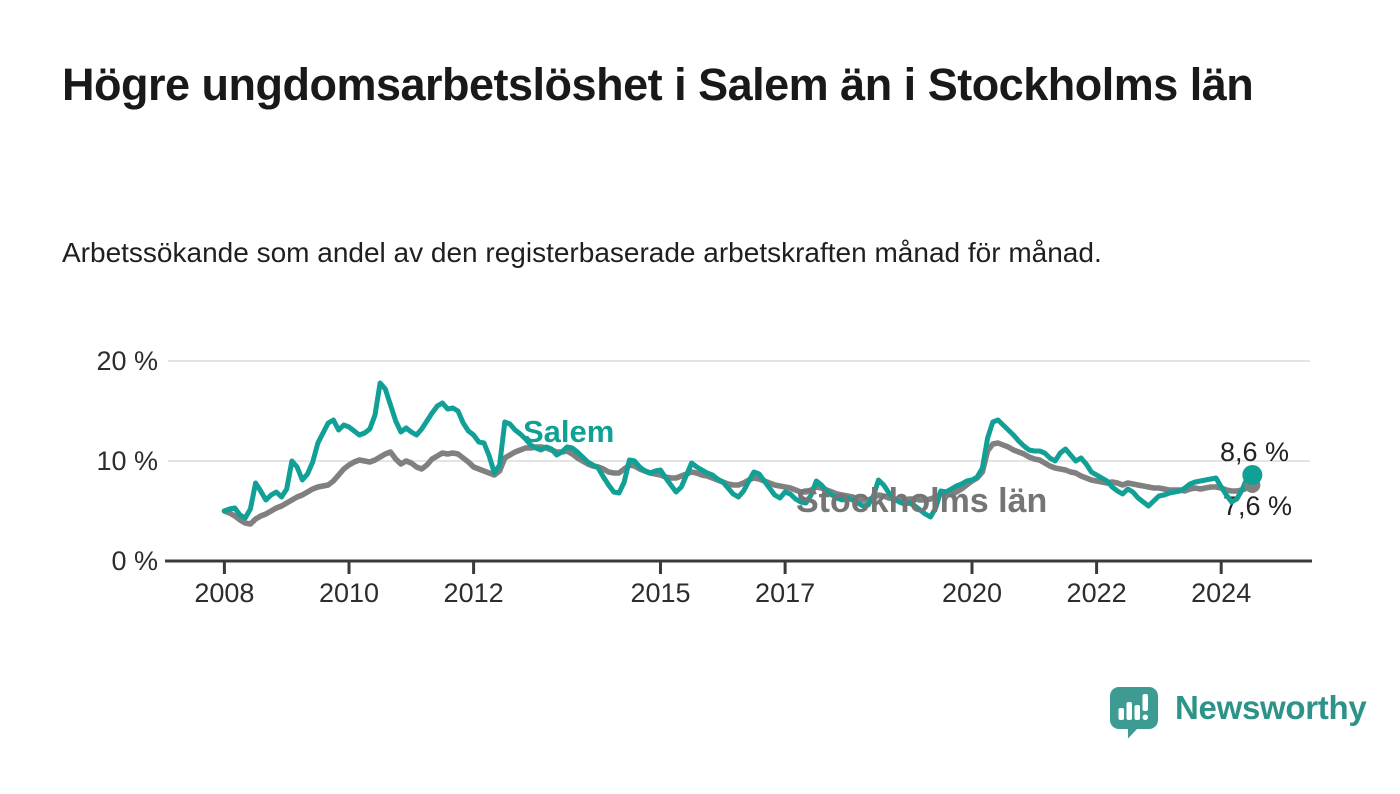  I want to click on x-tick-label: 2022, so click(1096, 593).